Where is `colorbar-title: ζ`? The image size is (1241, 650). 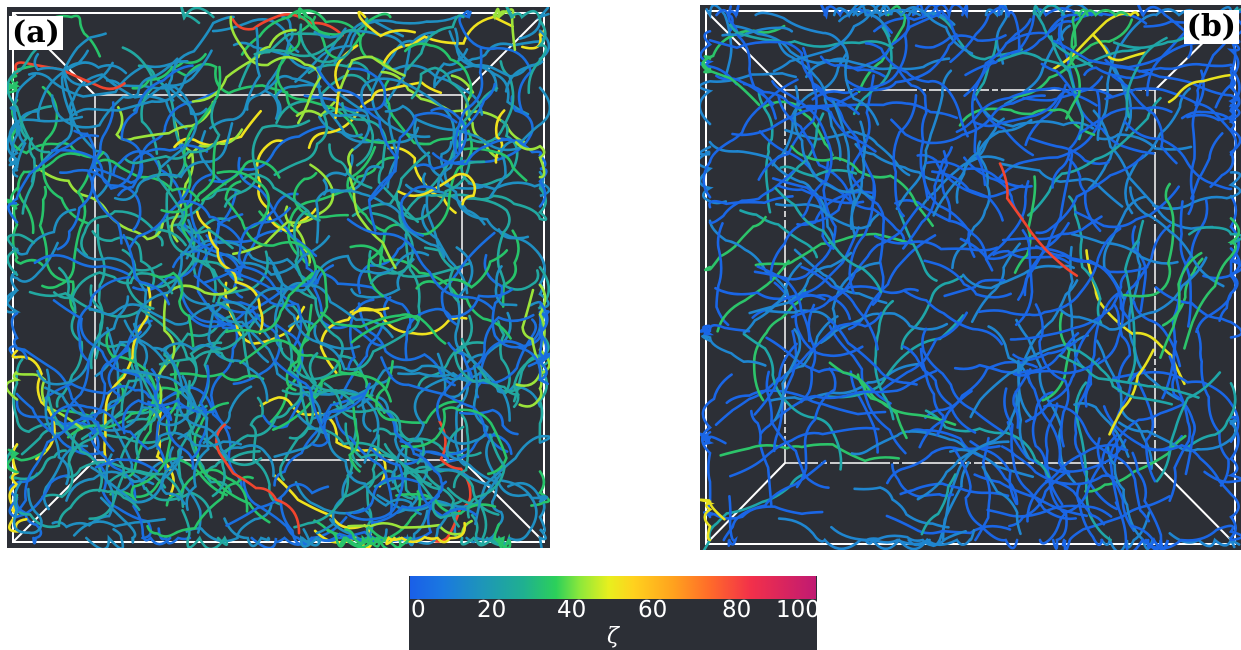 colorbar-title: ζ is located at coordinates (613, 636).